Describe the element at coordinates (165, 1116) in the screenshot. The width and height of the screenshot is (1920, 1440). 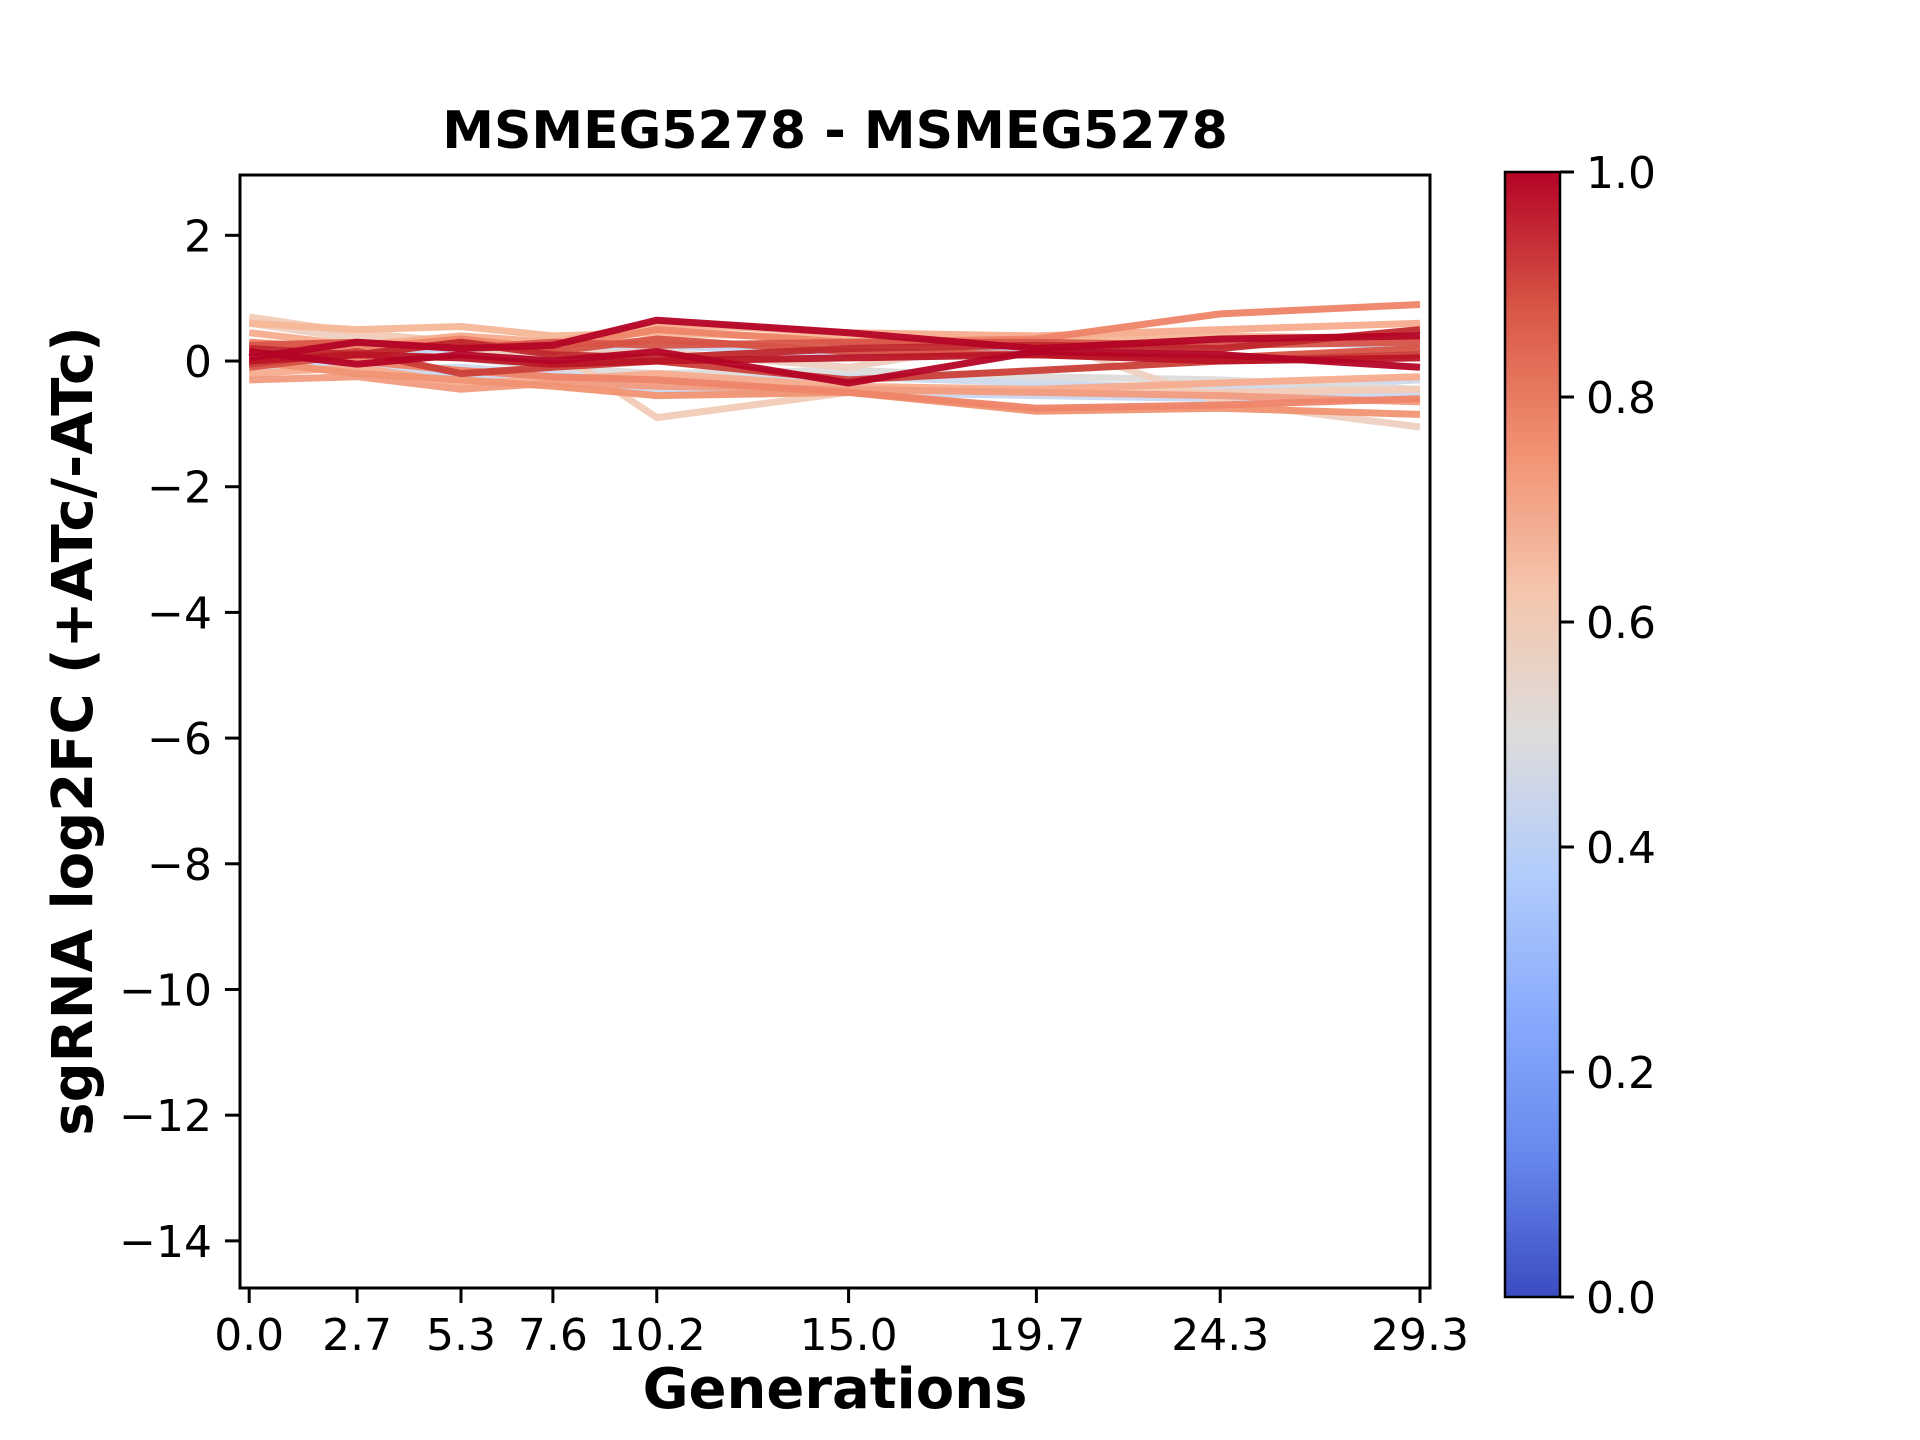
I see `y-tick-label: −12` at that location.